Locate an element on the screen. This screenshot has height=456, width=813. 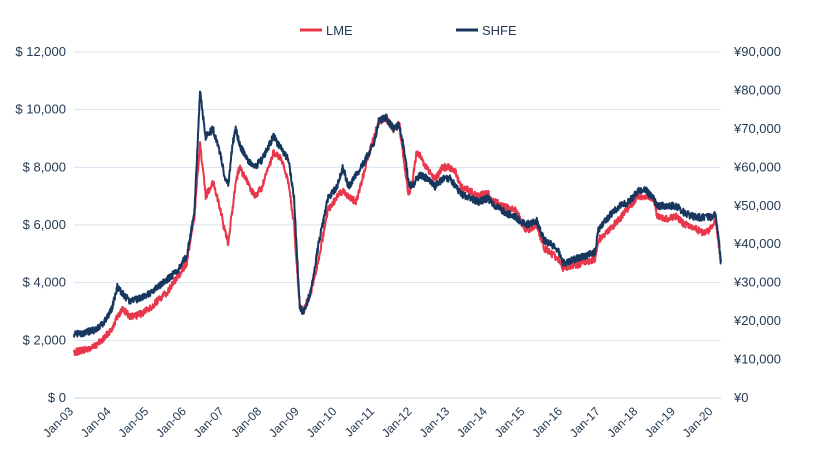
x-tick-label: Jan-19 is located at coordinates (660, 422).